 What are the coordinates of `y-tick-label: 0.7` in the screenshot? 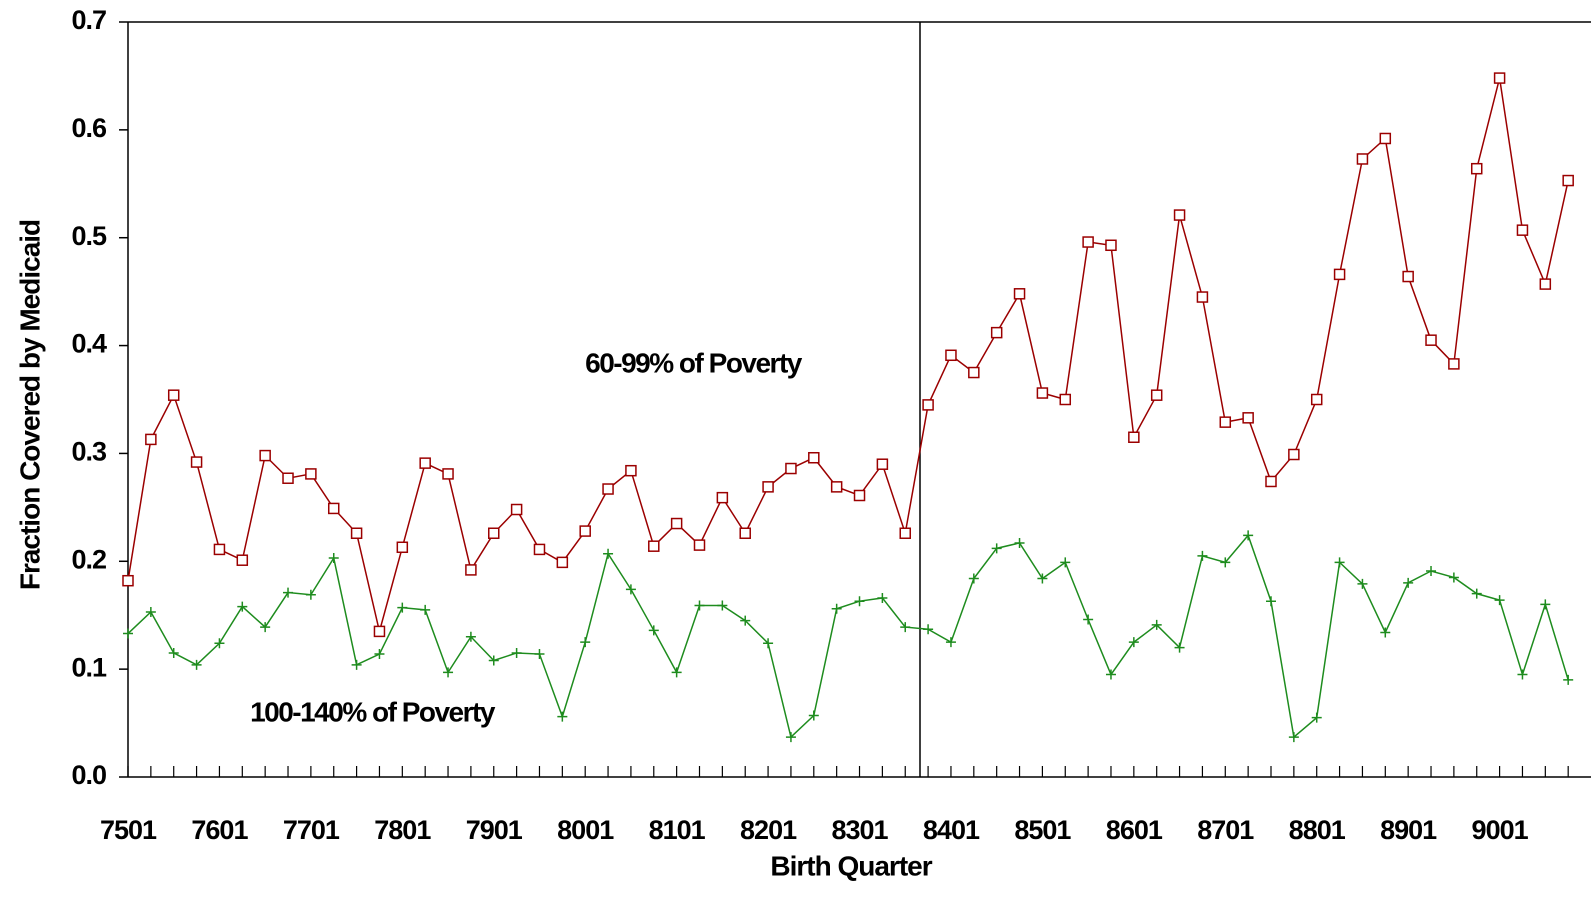 It's located at (88, 20).